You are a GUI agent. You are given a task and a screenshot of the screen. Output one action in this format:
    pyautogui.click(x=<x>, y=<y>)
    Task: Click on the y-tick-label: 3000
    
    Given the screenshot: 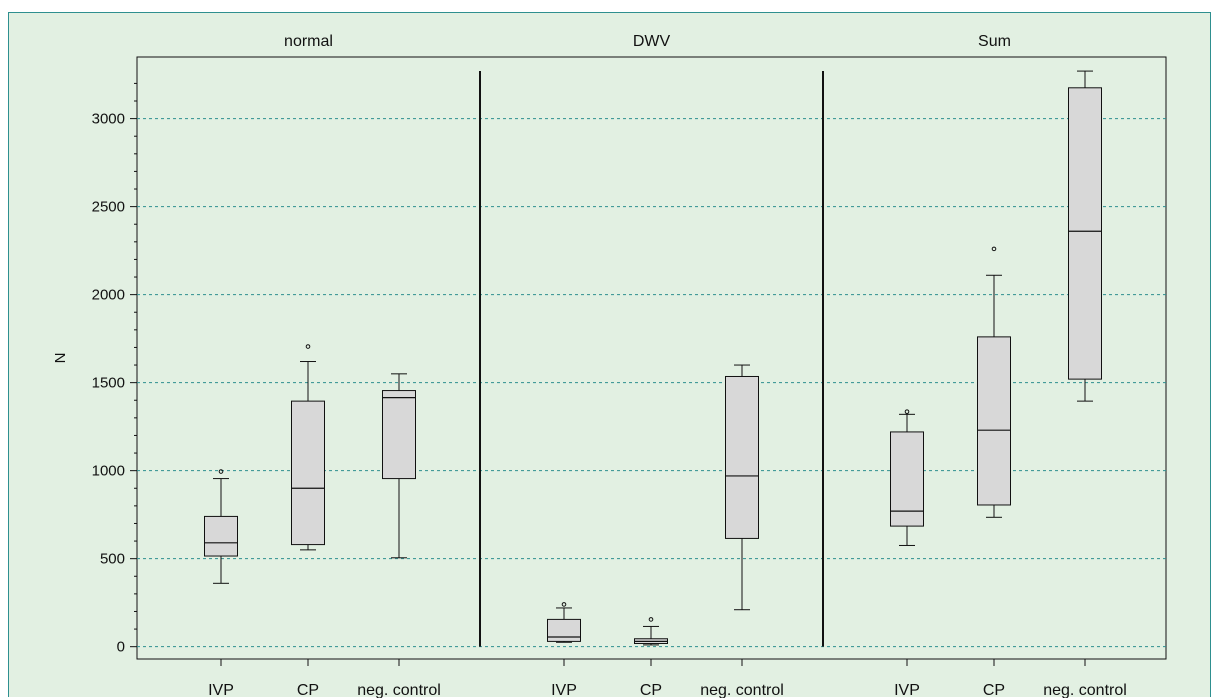 What is the action you would take?
    pyautogui.click(x=108, y=119)
    